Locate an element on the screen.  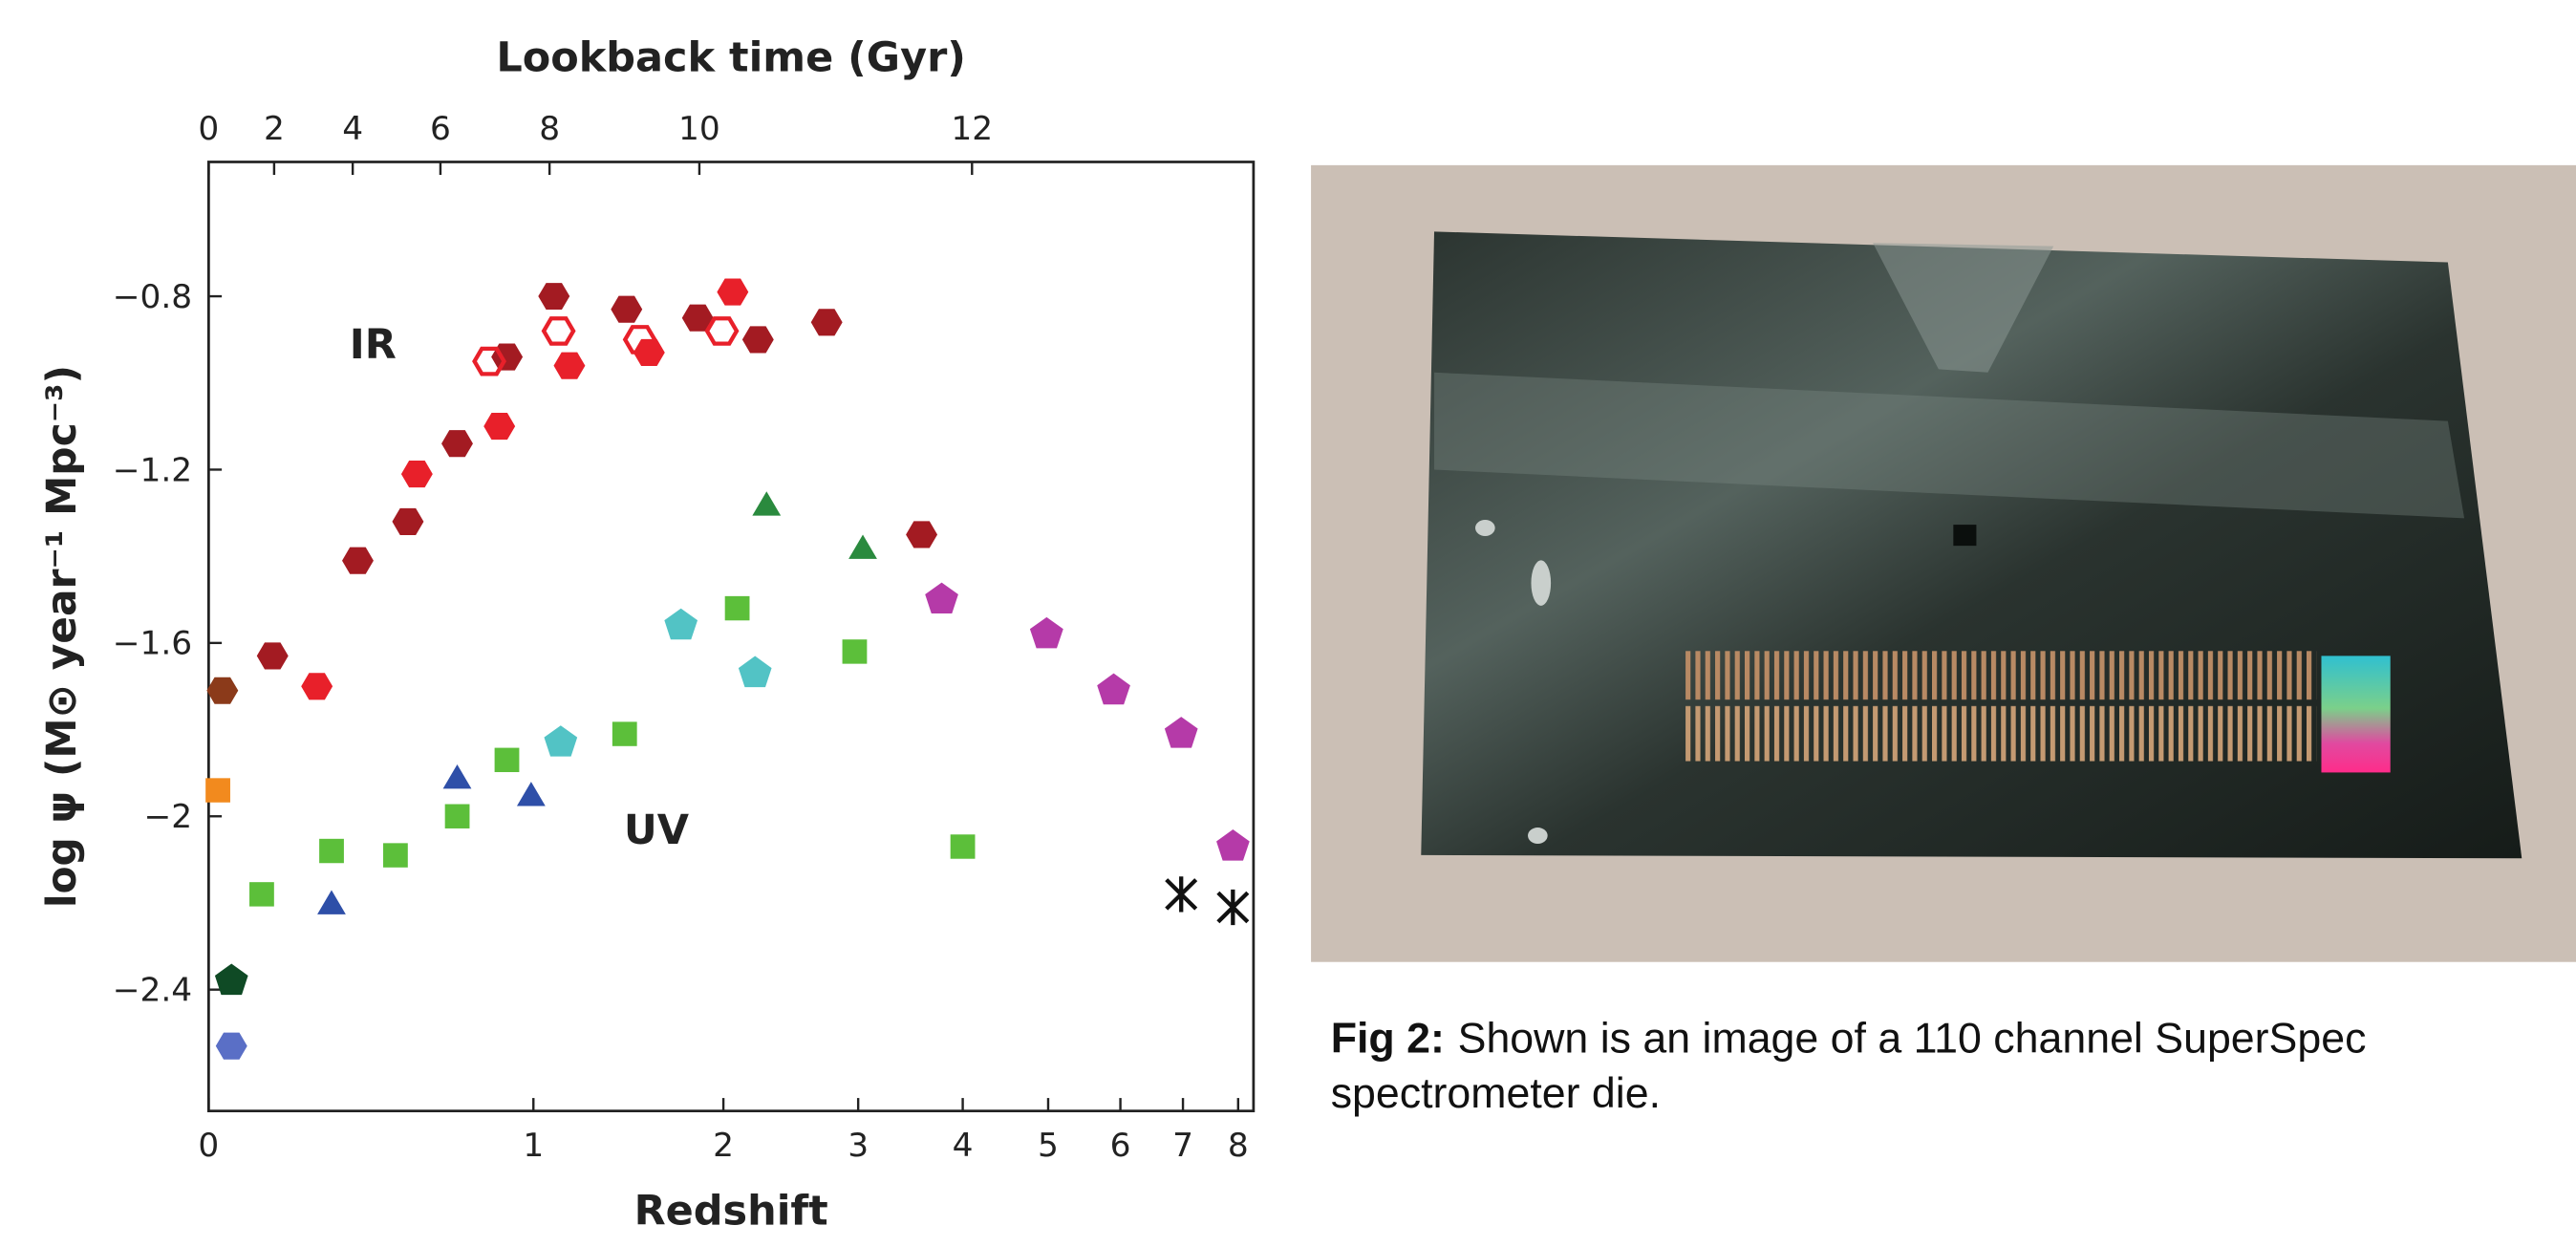
x-tick-label: 0 is located at coordinates (208, 1146).